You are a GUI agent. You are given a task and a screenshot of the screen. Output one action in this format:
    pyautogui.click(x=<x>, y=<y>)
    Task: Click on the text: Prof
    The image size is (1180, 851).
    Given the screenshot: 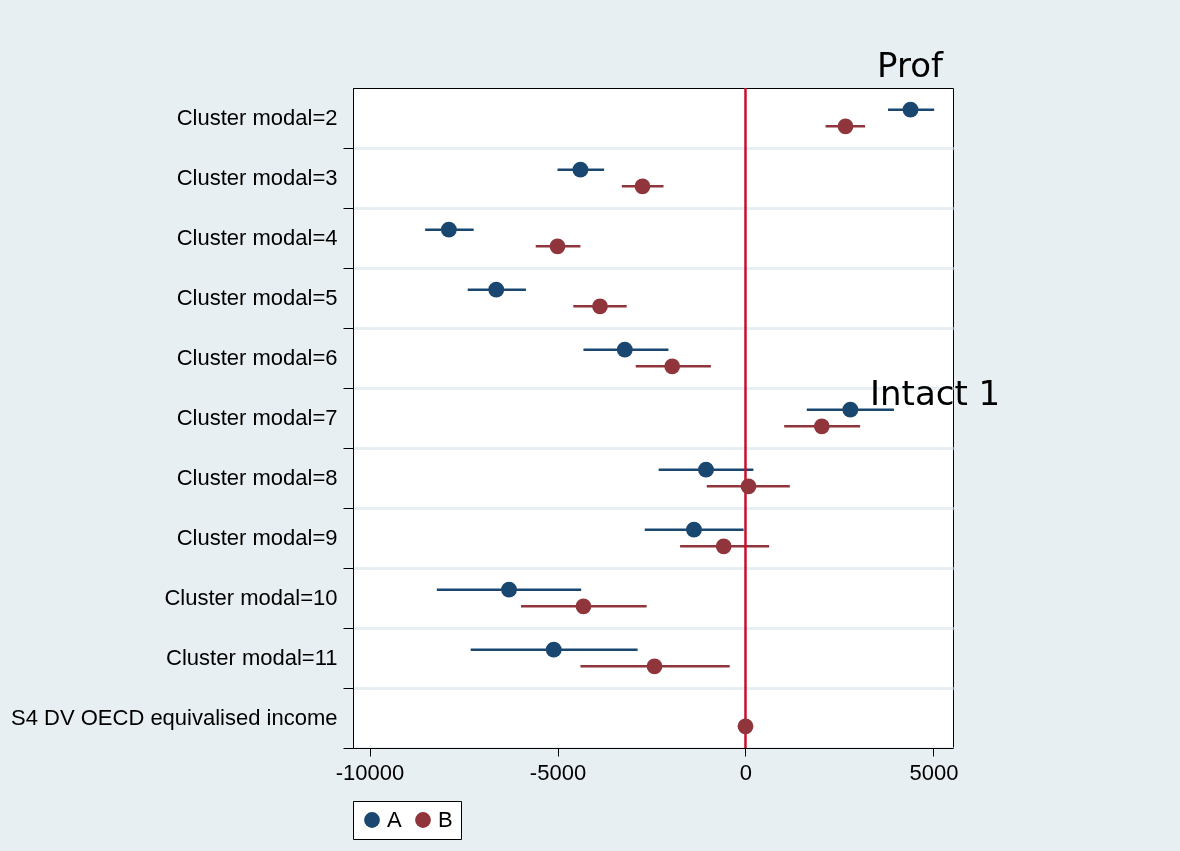 What is the action you would take?
    pyautogui.click(x=910, y=65)
    